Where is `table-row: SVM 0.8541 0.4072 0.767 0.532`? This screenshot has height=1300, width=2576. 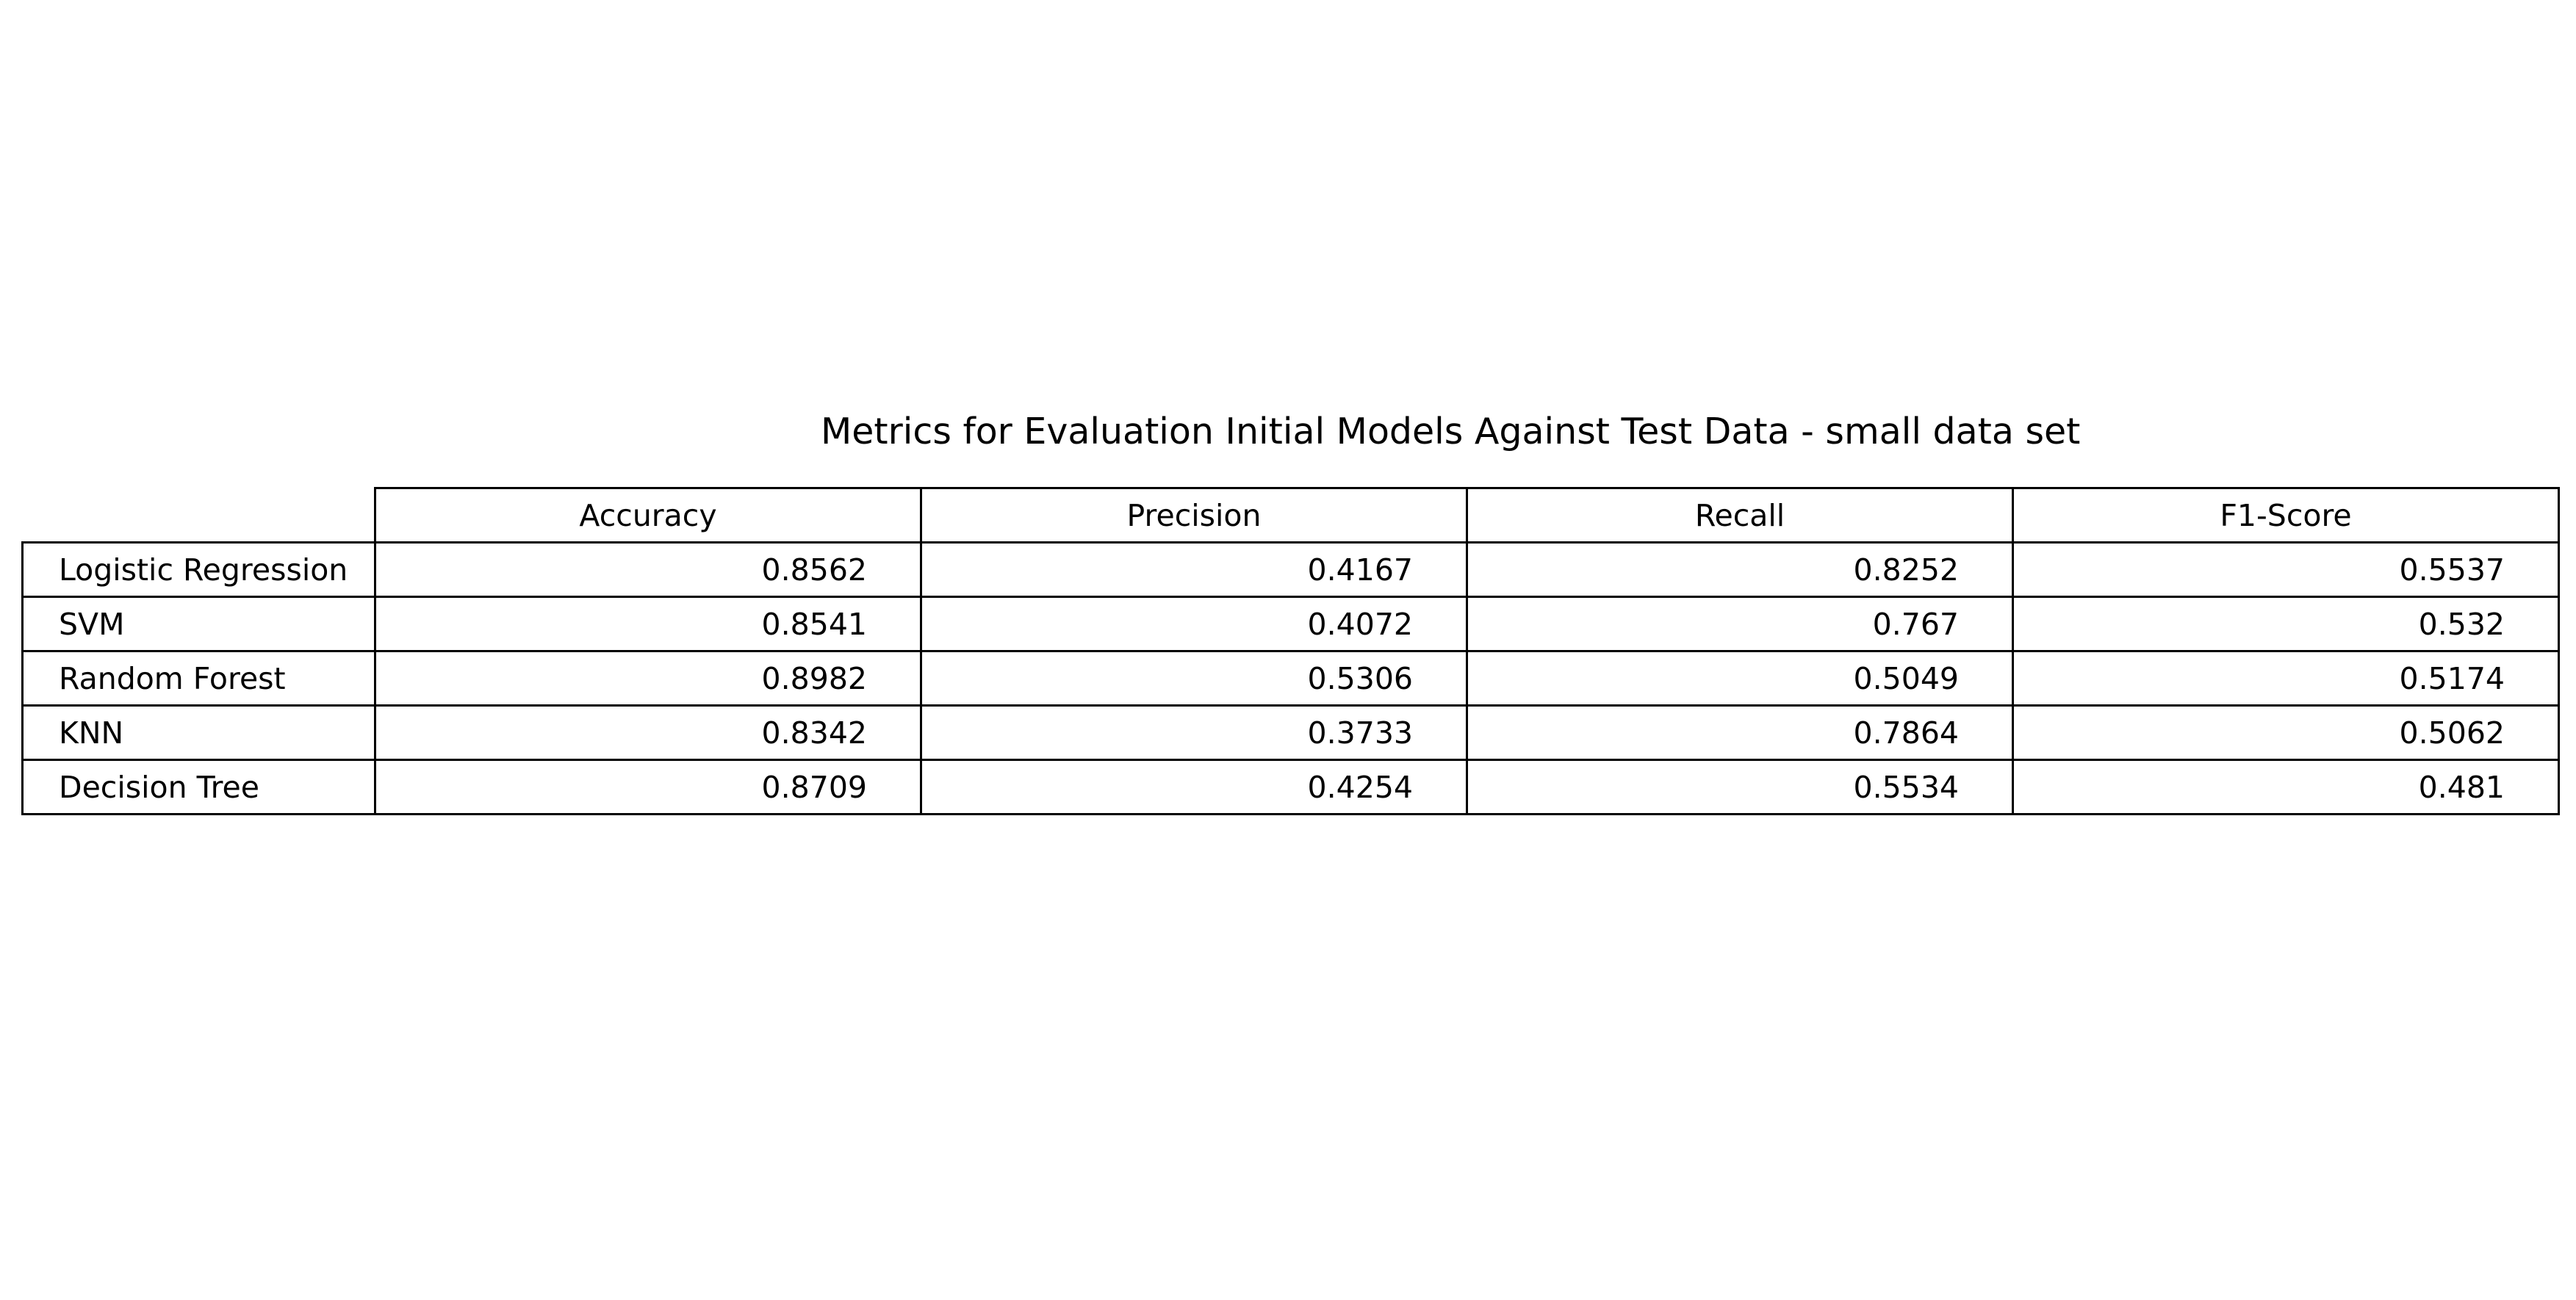 table-row: SVM 0.8541 0.4072 0.767 0.532 is located at coordinates (1290, 624).